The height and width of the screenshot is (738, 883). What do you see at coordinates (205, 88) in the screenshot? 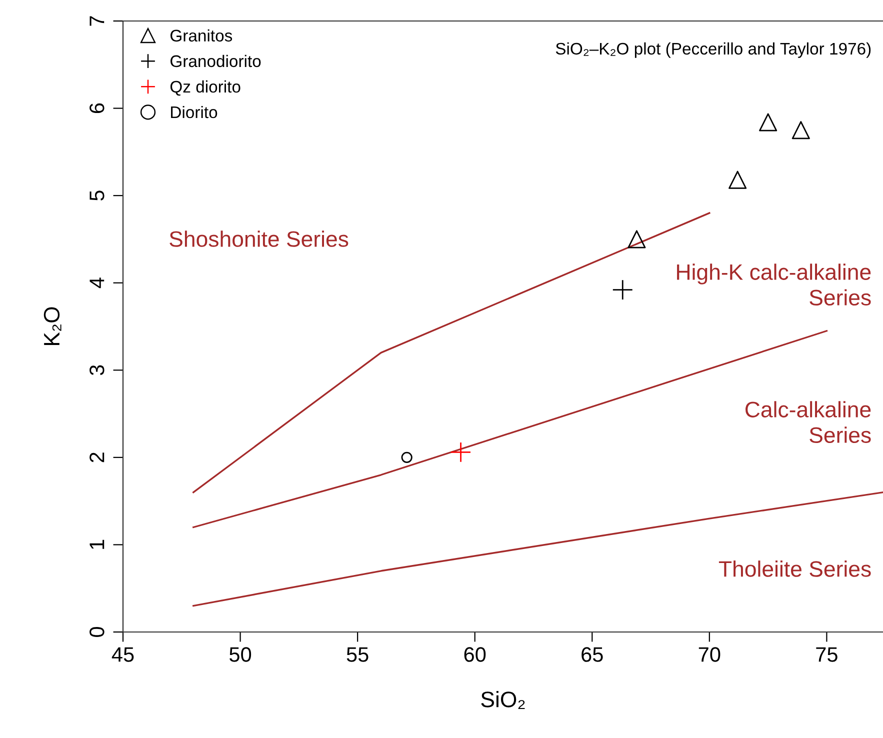
I see `legend-label: Qz diorito` at bounding box center [205, 88].